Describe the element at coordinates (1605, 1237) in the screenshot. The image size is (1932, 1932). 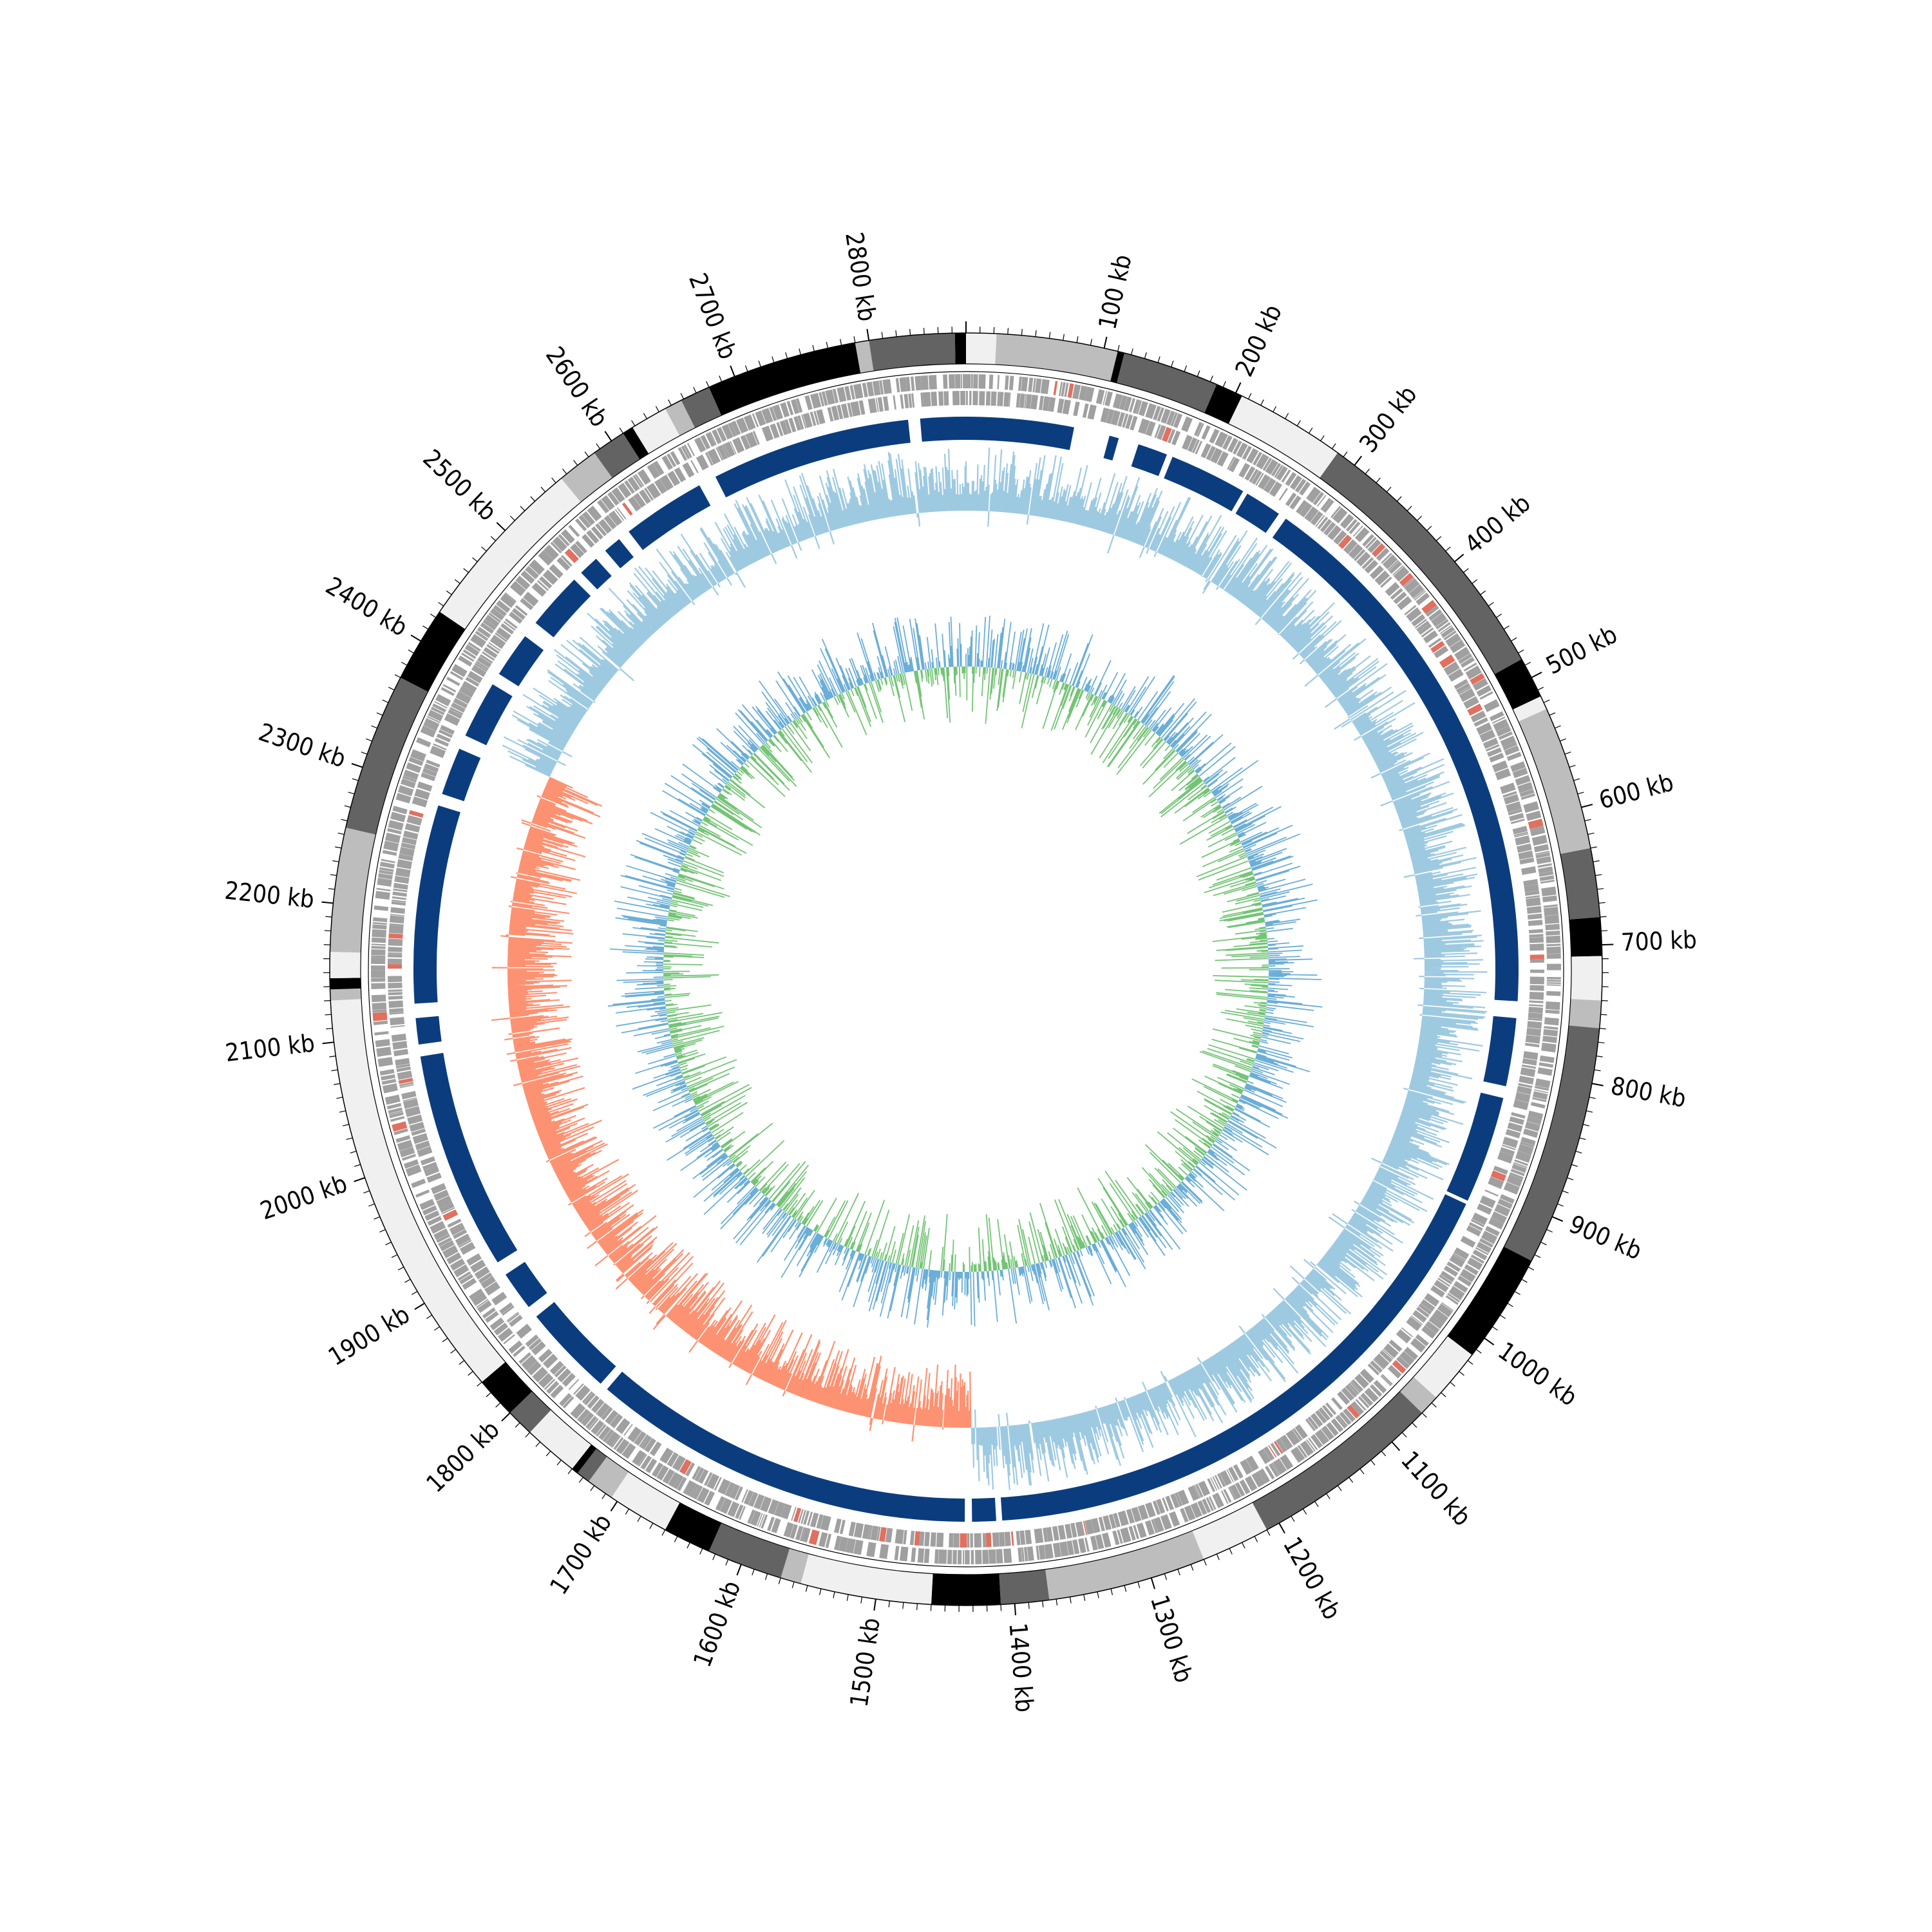
I see `tick-label-group: 900 kb` at that location.